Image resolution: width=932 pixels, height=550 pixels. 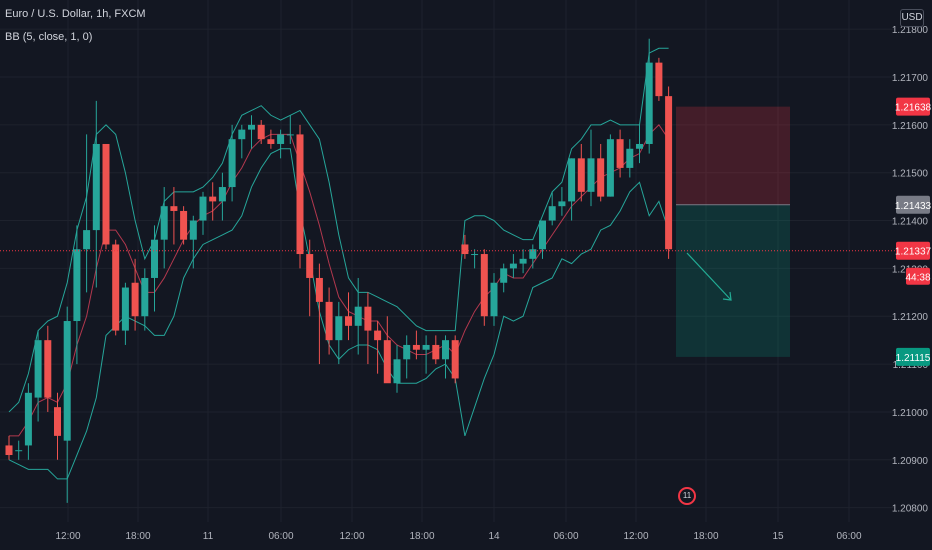 What do you see at coordinates (49, 37) in the screenshot?
I see `indicator-legend: BB (5, close, 1, 0)` at bounding box center [49, 37].